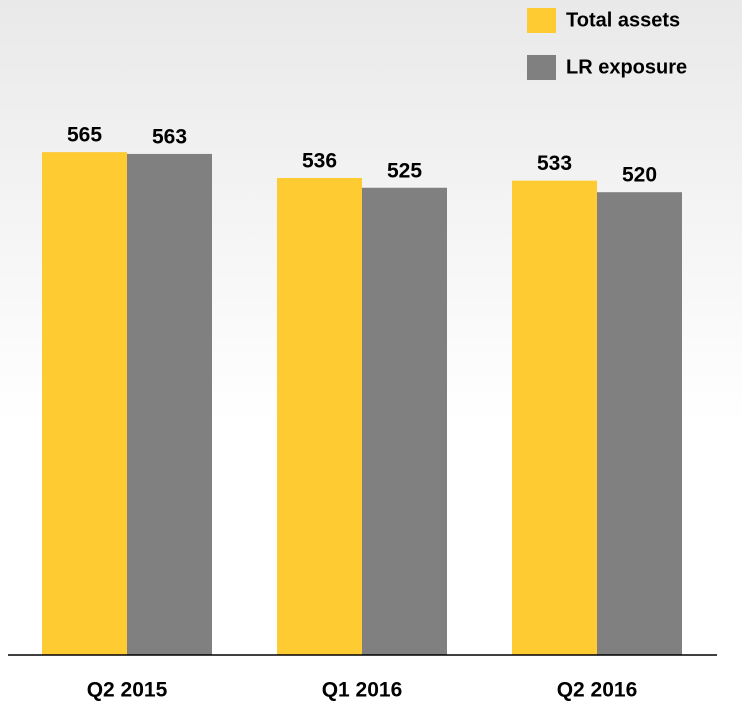  What do you see at coordinates (169, 136) in the screenshot?
I see `value-label: 563` at bounding box center [169, 136].